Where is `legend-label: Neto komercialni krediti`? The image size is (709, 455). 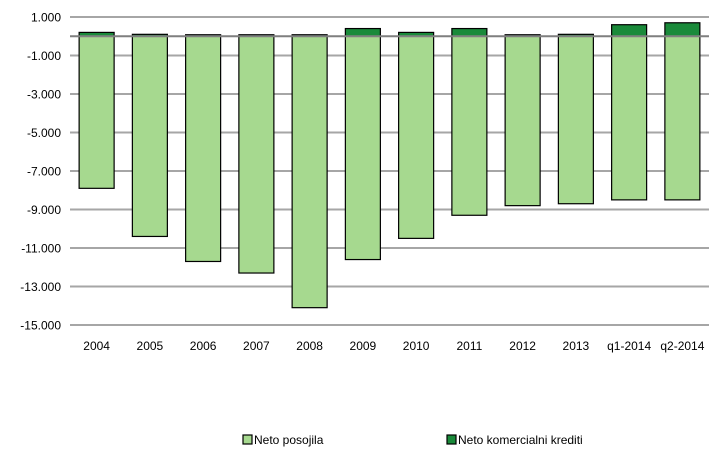 legend-label: Neto komercialni krediti is located at coordinates (520, 440).